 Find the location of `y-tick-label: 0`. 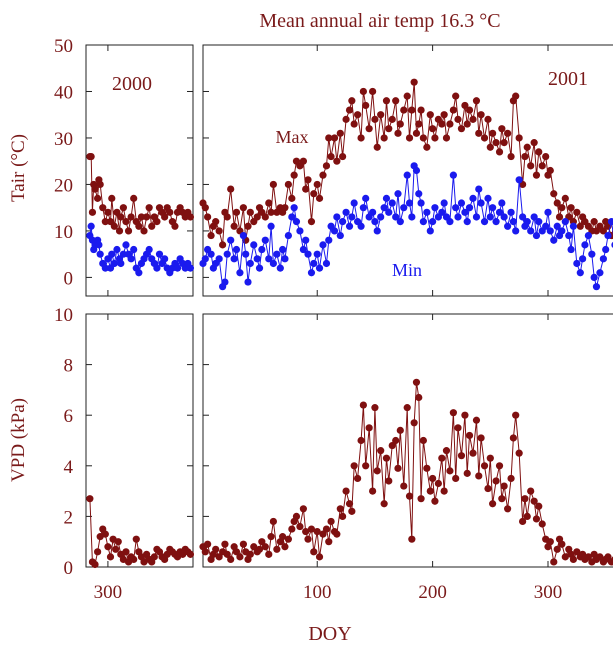

y-tick-label: 0 is located at coordinates (69, 568).